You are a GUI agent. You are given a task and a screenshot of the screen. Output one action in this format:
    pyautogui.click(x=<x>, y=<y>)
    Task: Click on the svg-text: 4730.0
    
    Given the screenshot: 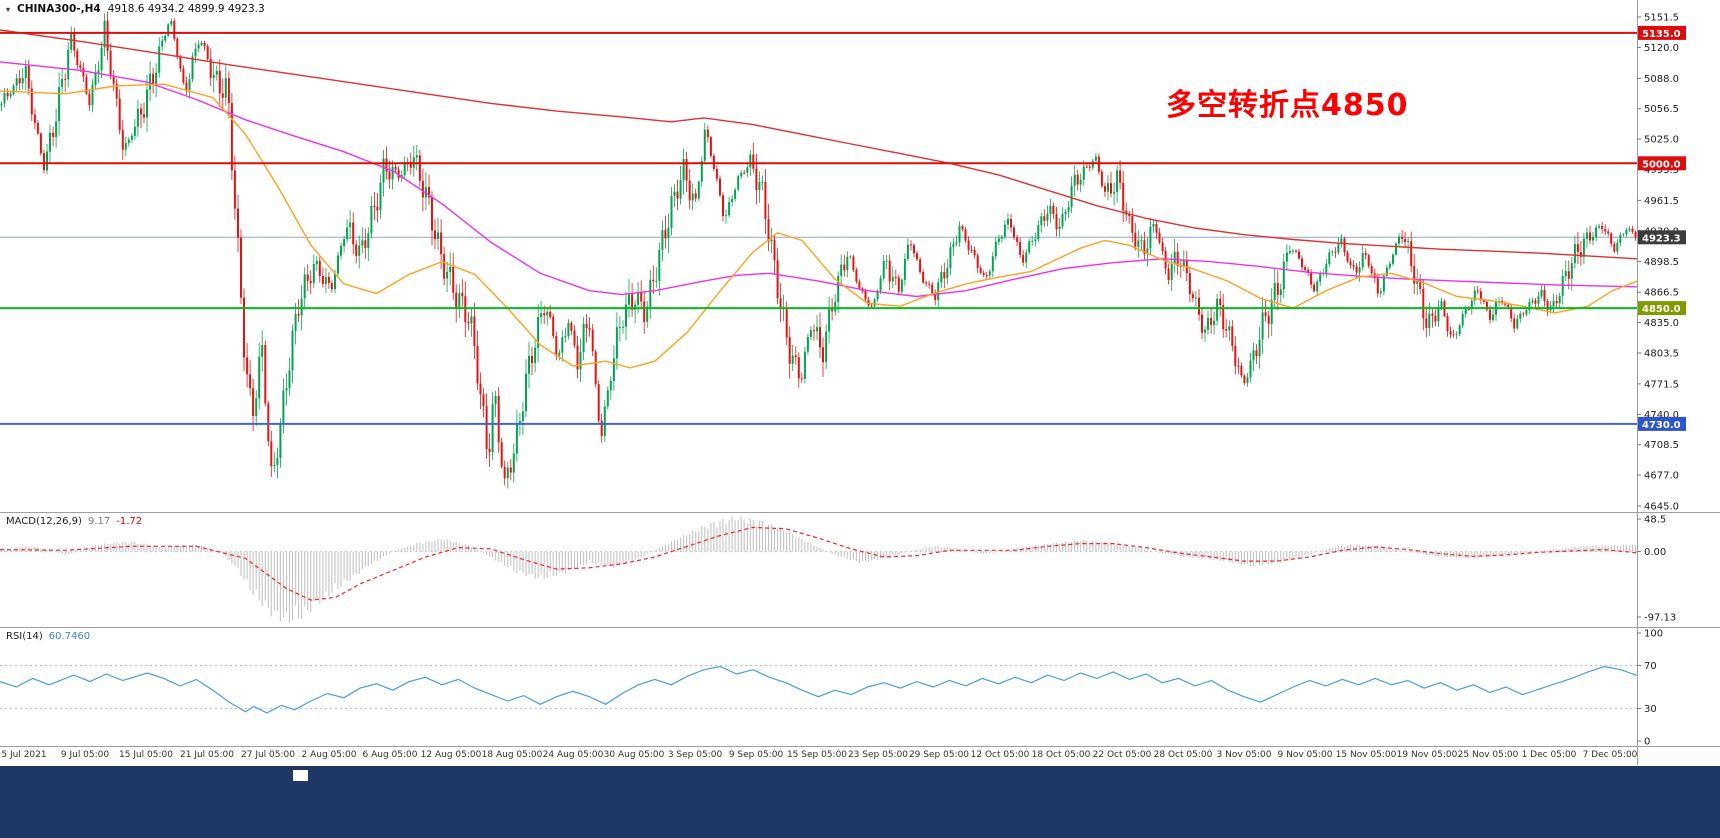 What is the action you would take?
    pyautogui.click(x=1661, y=425)
    